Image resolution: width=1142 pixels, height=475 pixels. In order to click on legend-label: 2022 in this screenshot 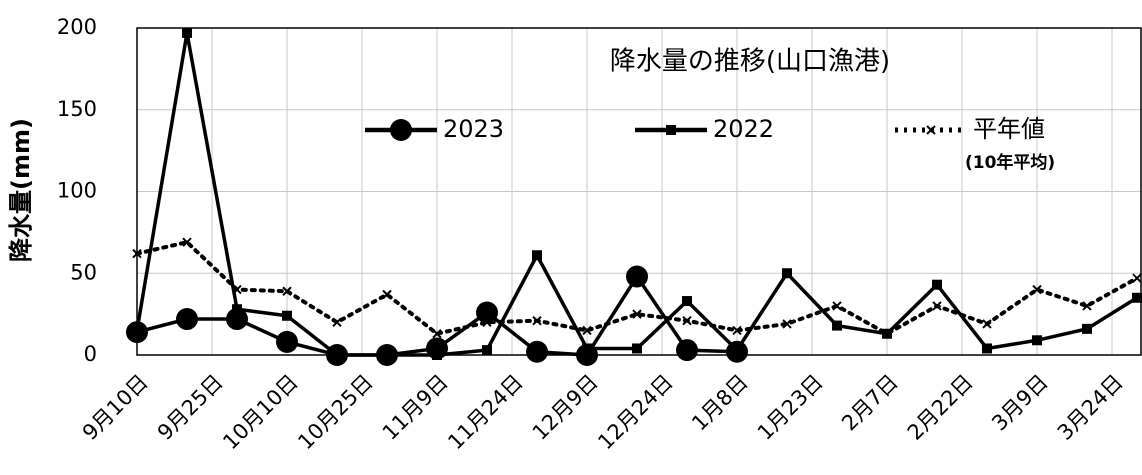, I will do `click(743, 129)`.